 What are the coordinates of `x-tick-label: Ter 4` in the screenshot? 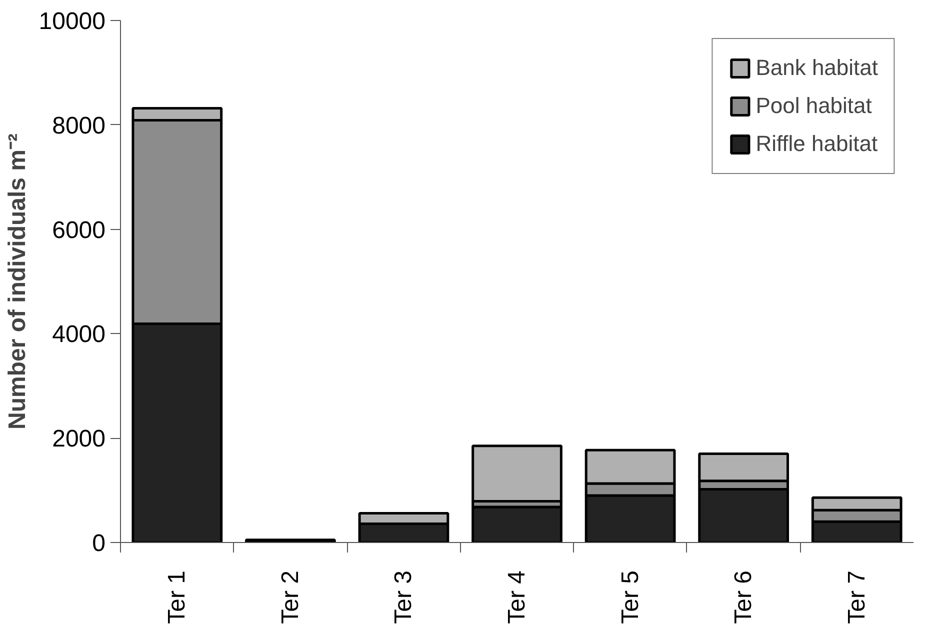 It's located at (517, 597).